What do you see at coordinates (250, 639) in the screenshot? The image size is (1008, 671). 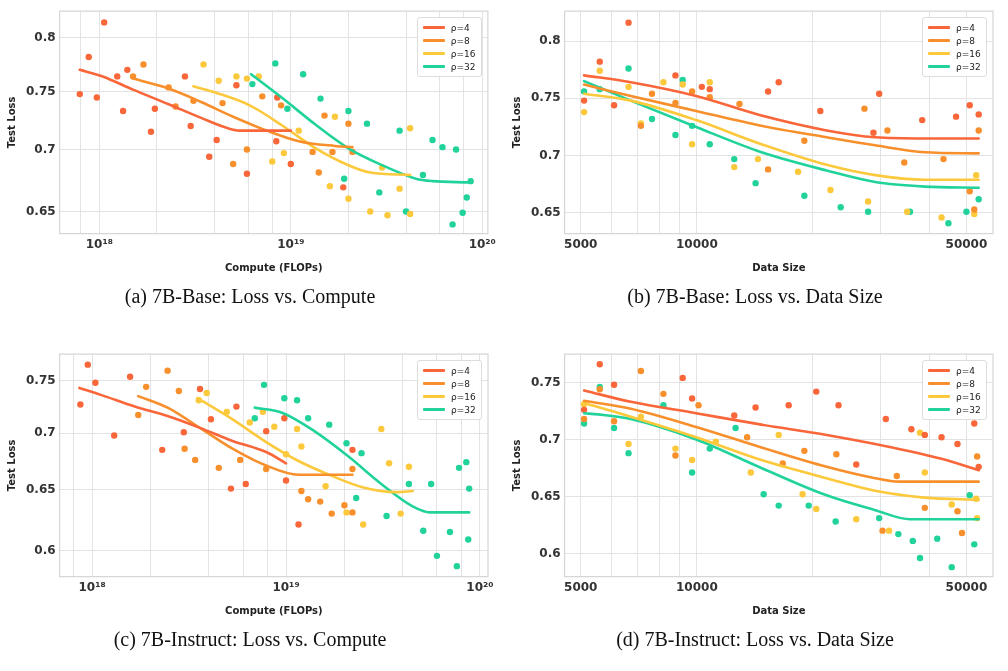 I see `text: (c) 7B-Instruct: Loss vs. Compute` at bounding box center [250, 639].